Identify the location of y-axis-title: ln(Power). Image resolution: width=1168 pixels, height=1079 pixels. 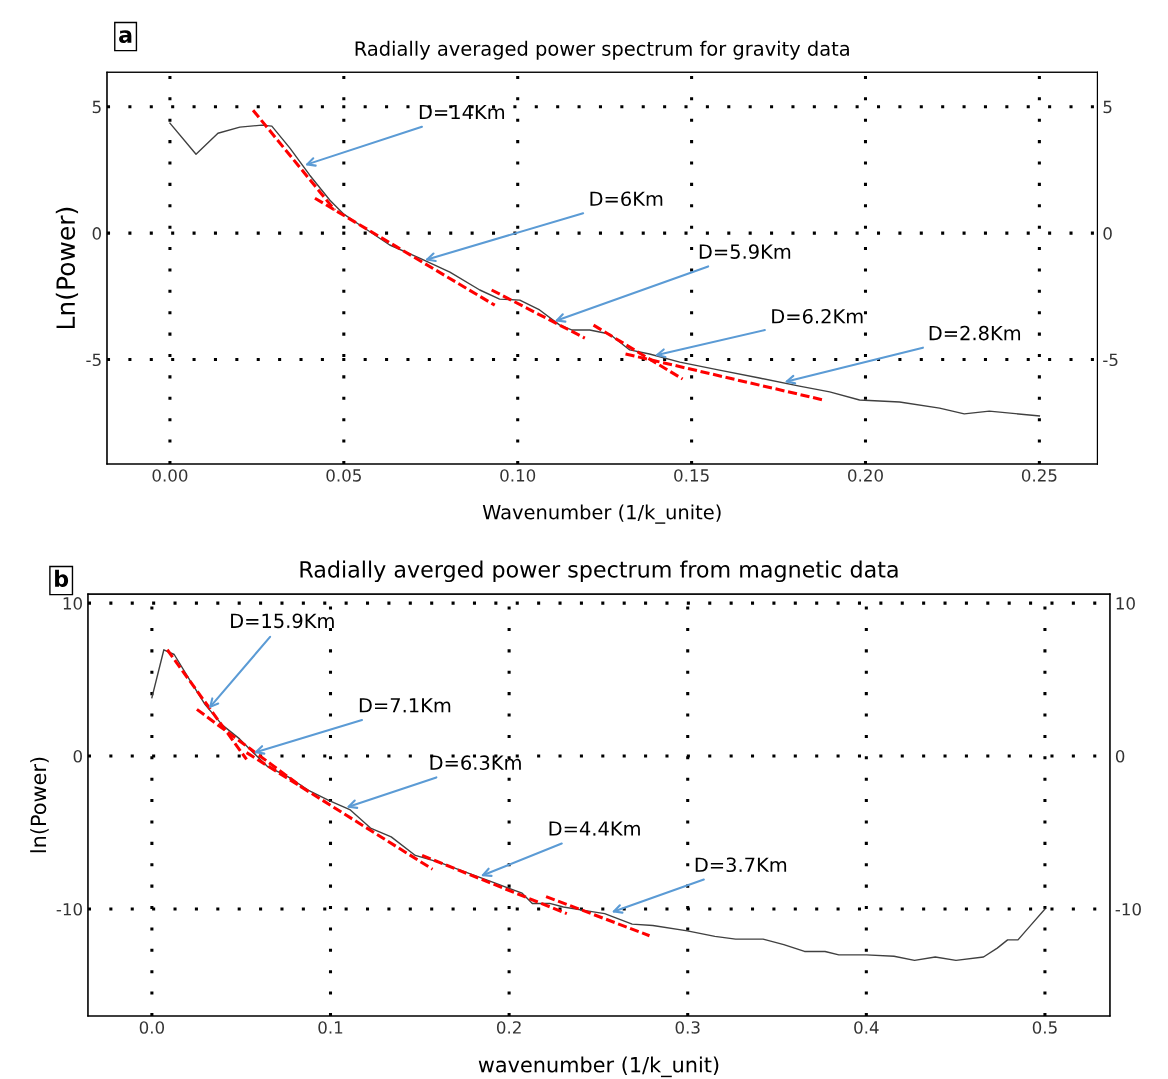
(39, 805).